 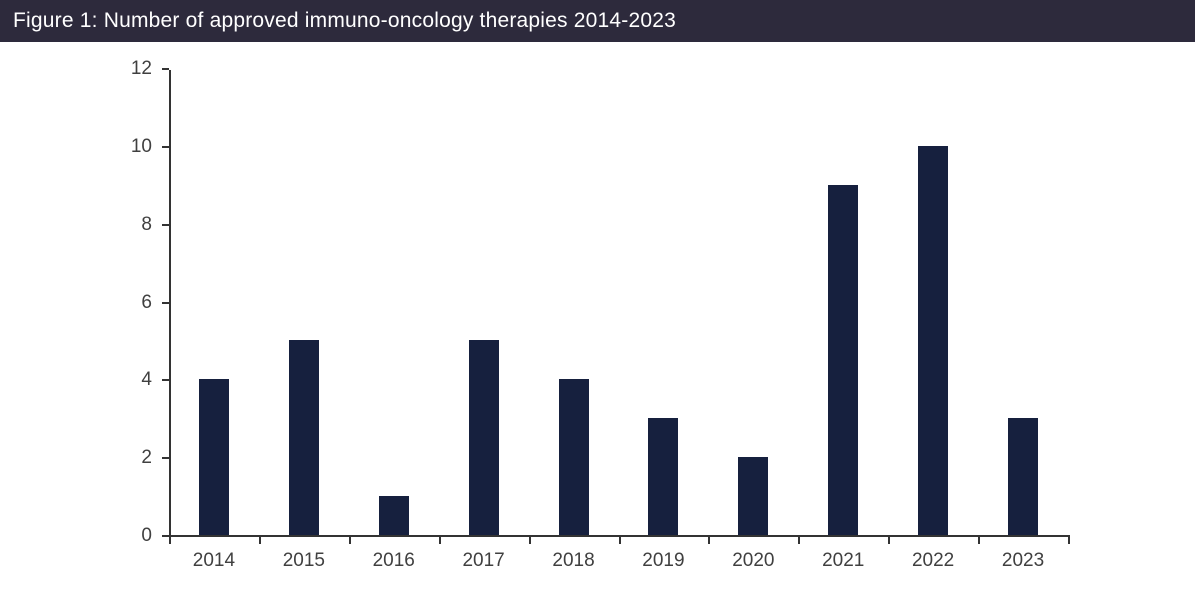 I want to click on x-axis-line, so click(x=619, y=536).